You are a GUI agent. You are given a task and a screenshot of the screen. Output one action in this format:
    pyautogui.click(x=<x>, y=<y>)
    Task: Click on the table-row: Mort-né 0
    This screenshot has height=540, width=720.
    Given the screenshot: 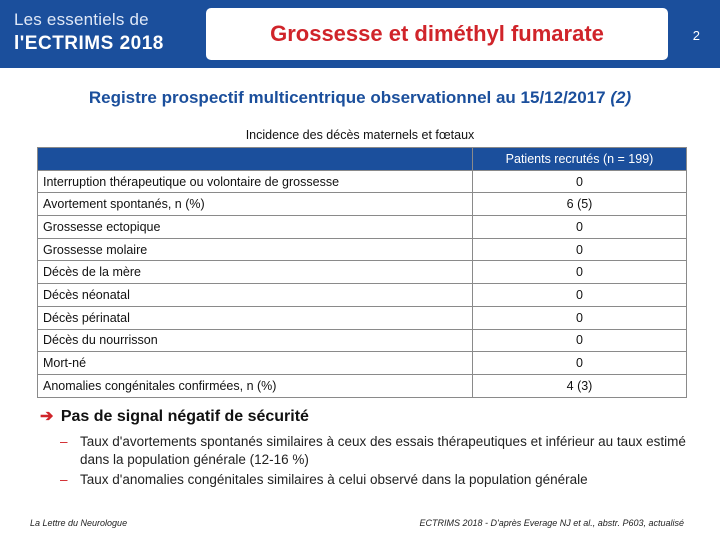 What is the action you would take?
    pyautogui.click(x=362, y=363)
    